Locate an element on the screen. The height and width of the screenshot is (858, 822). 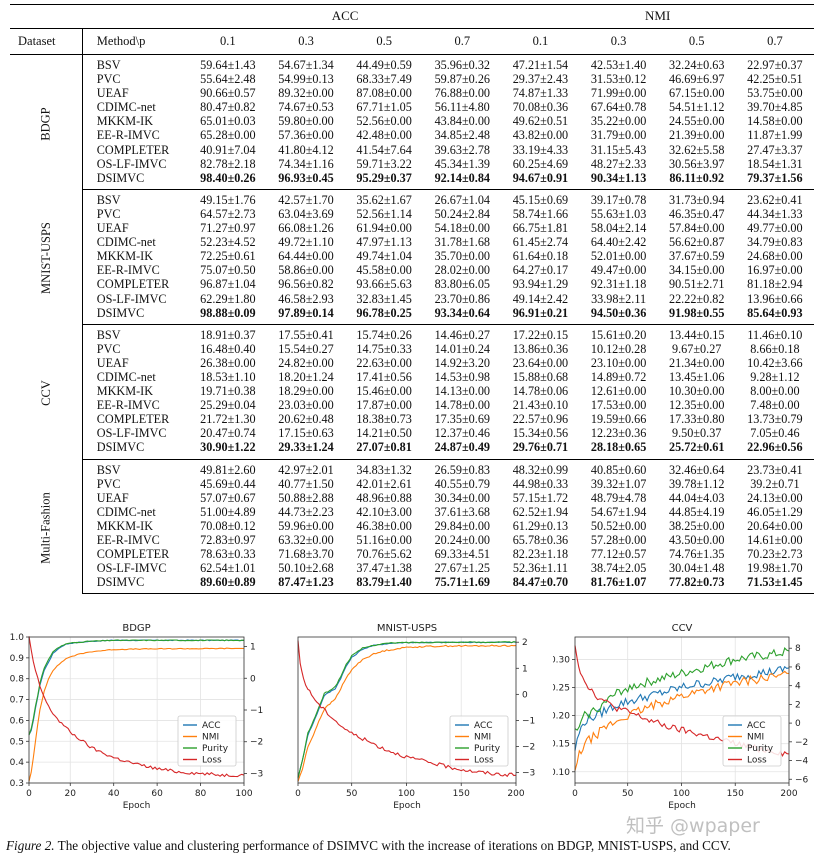
y2-tick-label: −6 is located at coordinates (802, 780).